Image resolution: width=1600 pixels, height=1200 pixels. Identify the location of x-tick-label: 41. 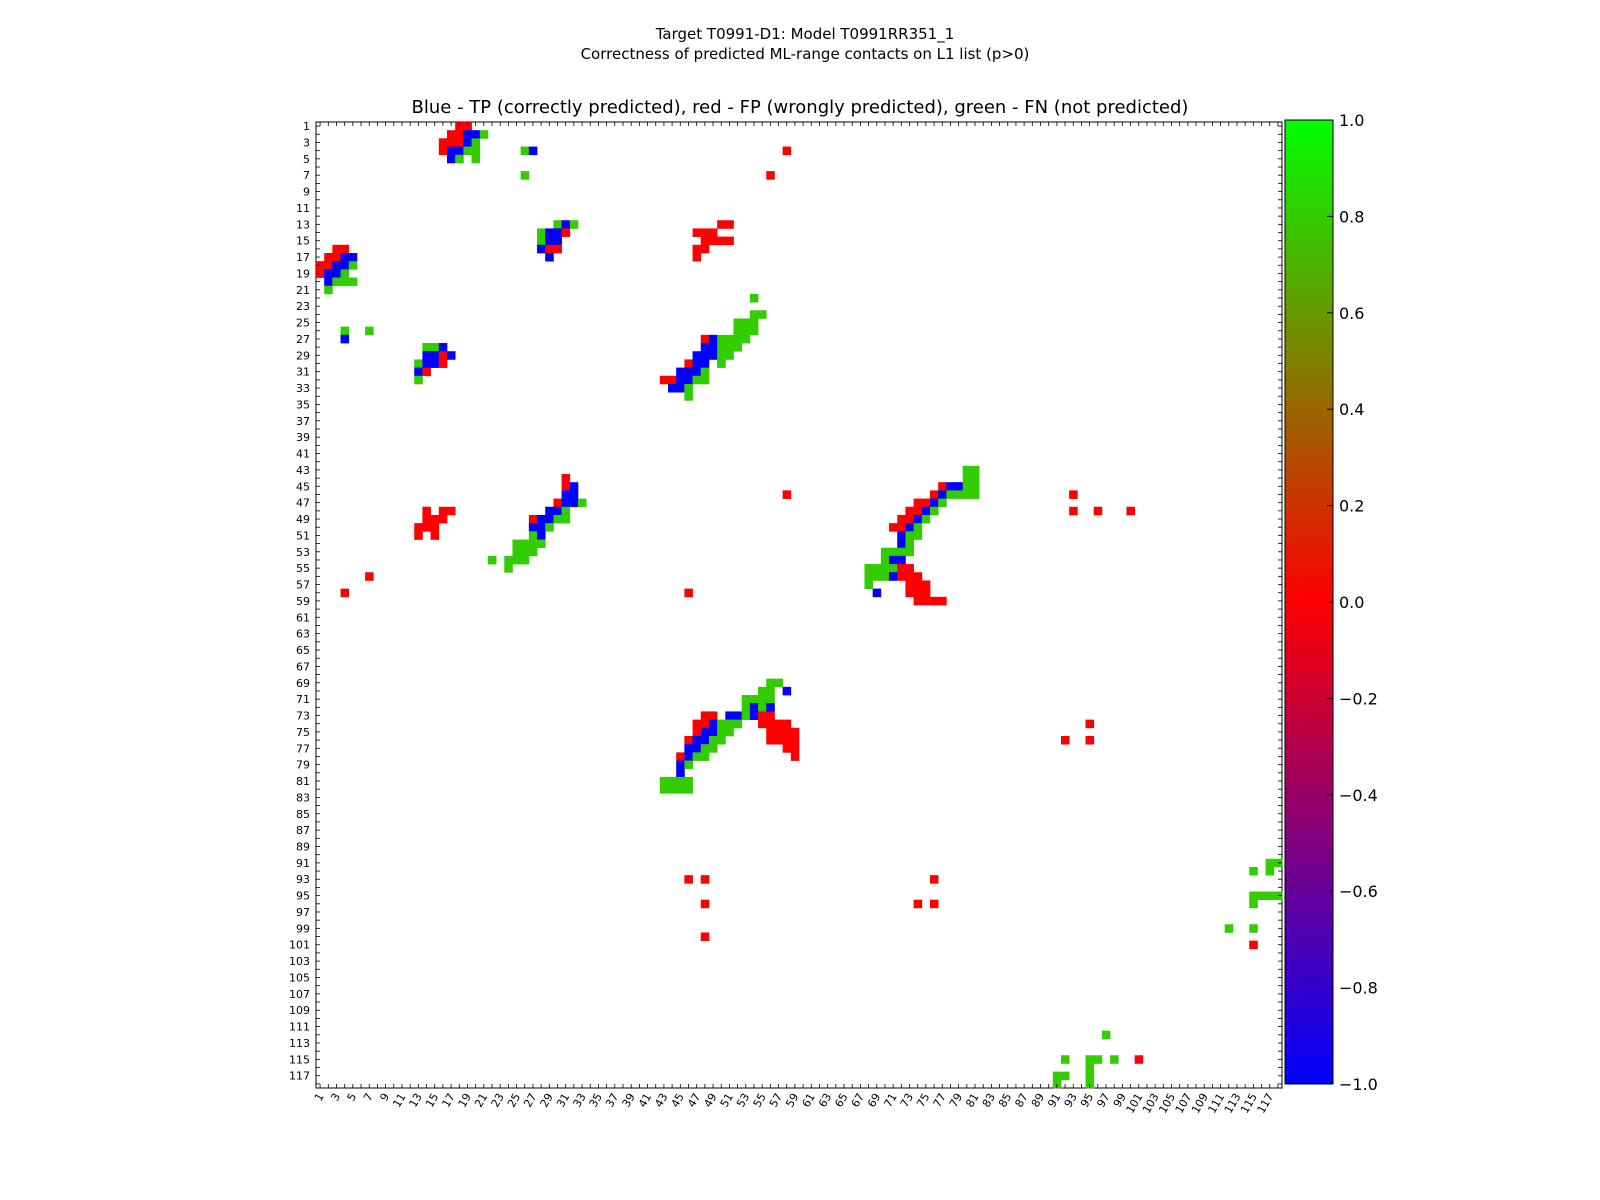
(645, 1100).